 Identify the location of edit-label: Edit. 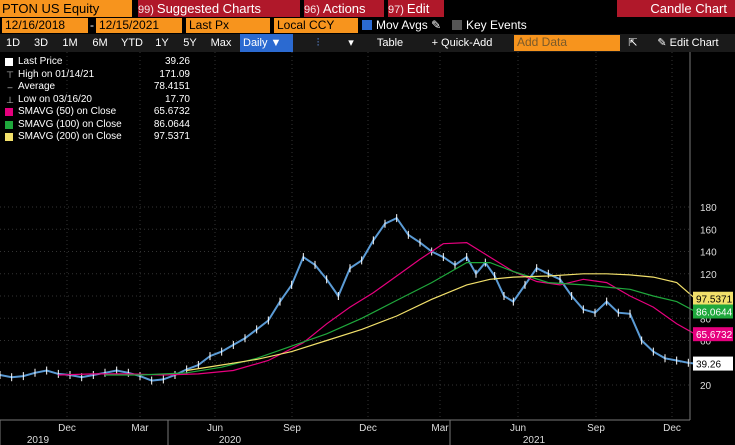
(418, 8).